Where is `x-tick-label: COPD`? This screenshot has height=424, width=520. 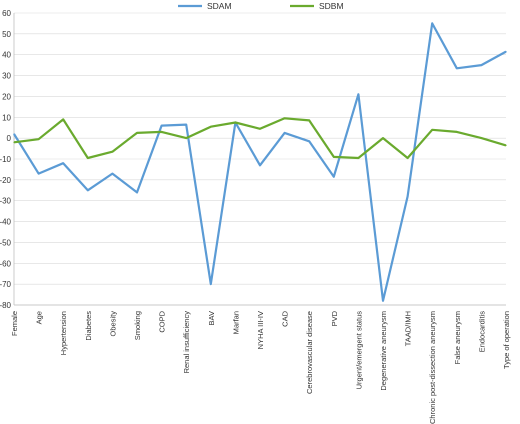 x-tick-label: COPD is located at coordinates (162, 321).